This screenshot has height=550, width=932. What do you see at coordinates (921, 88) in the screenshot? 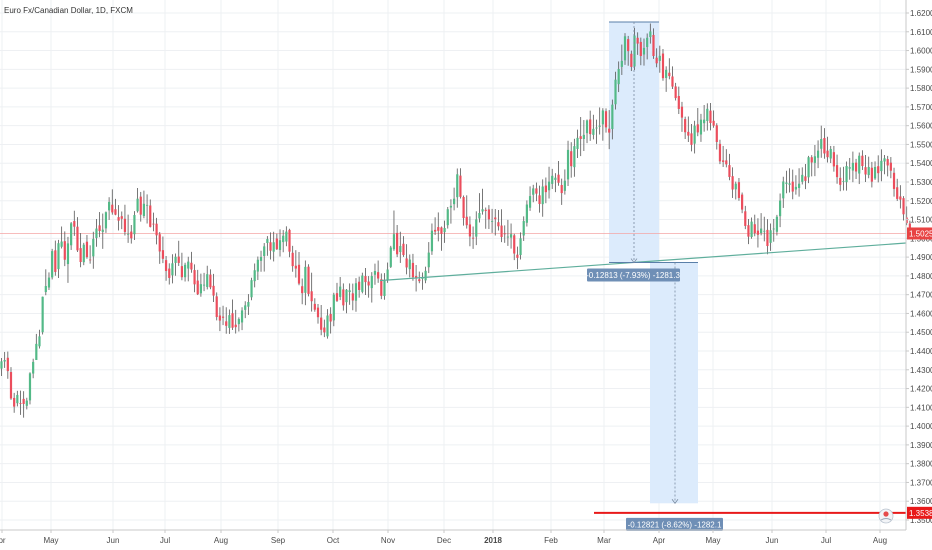
I see `y-tick-label: 1.58000` at bounding box center [921, 88].